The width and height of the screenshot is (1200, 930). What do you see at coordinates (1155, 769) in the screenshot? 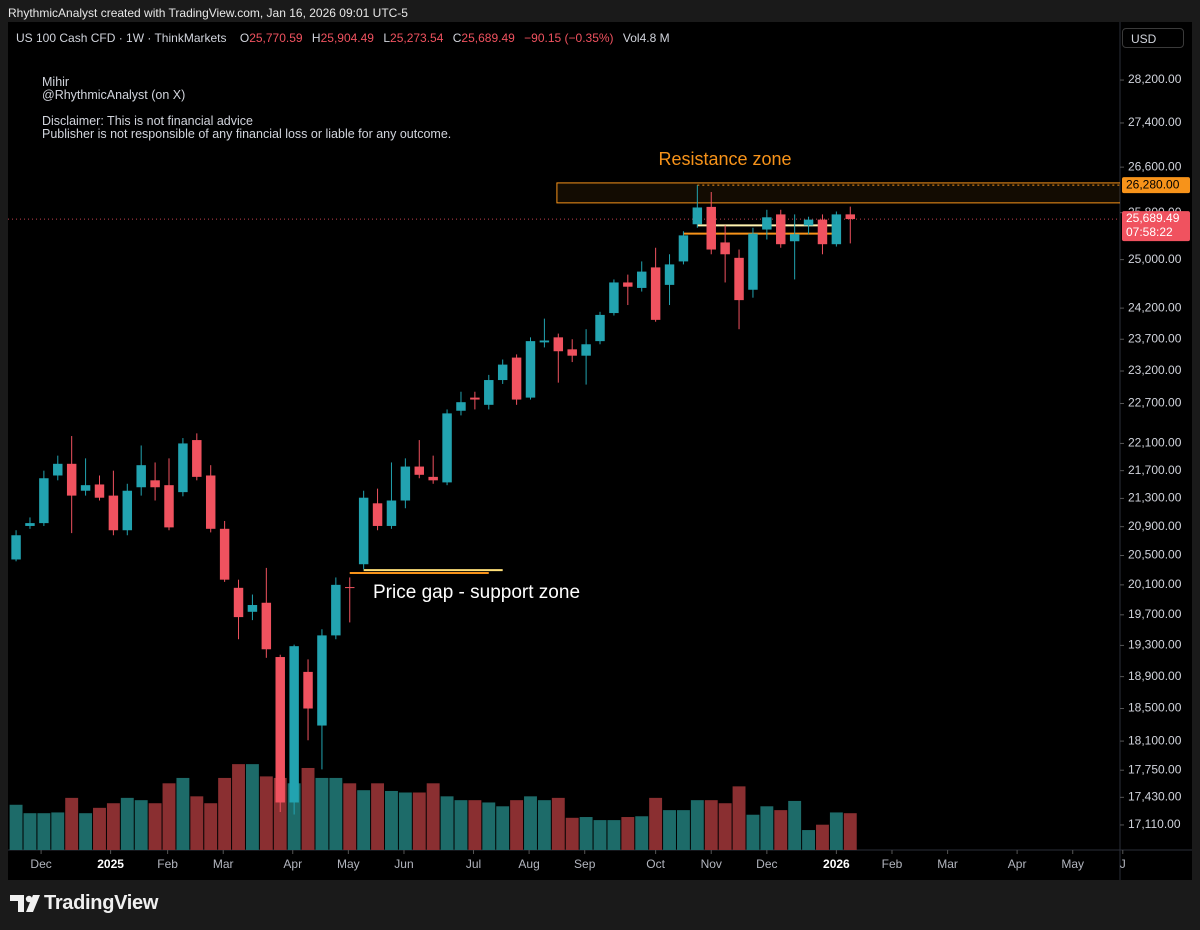
I see `y-tick-label: 17,750.00` at bounding box center [1155, 769].